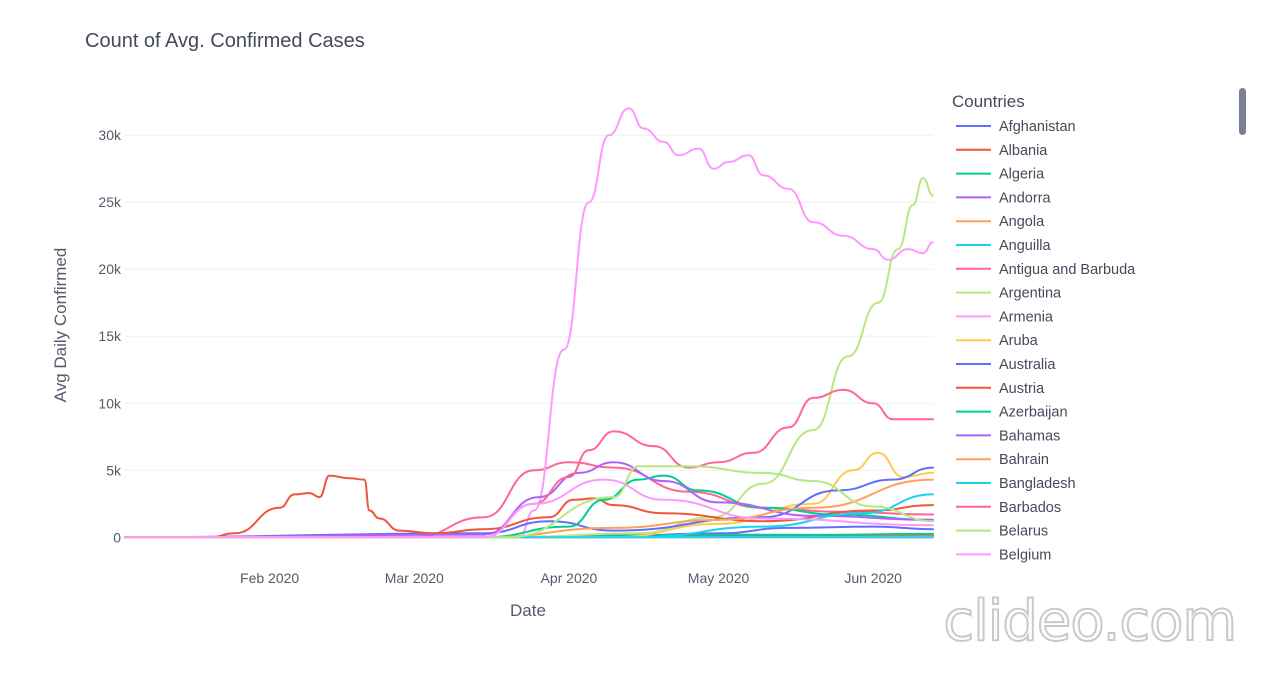 This screenshot has width=1276, height=686. I want to click on legend-item: Andorra, so click(1004, 198).